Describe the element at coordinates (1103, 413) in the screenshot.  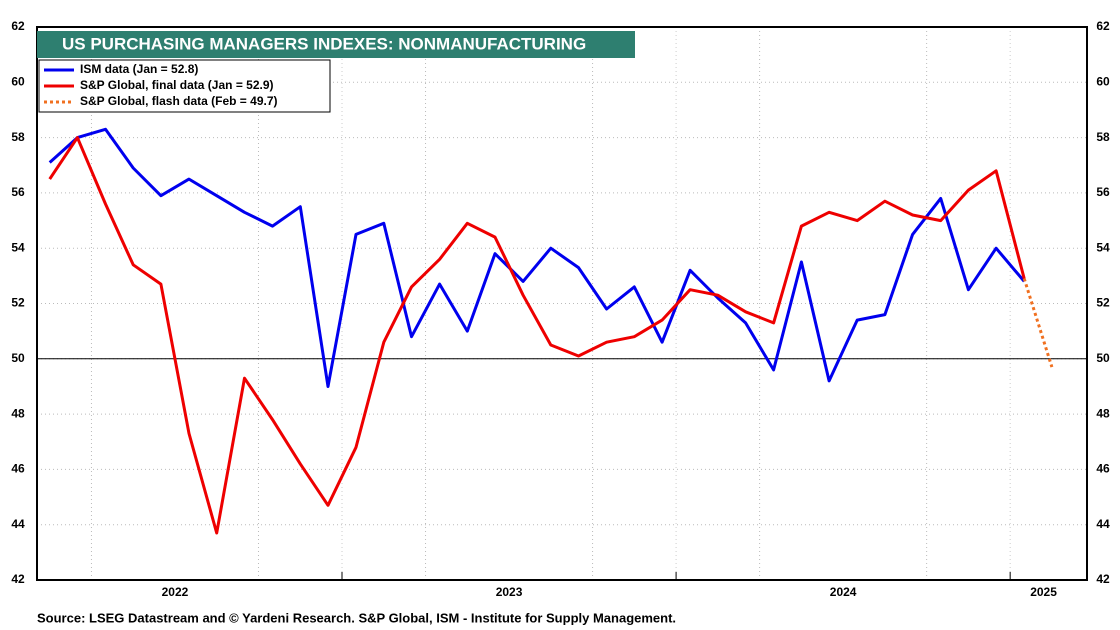
I see `y2-tick-label: 48` at that location.